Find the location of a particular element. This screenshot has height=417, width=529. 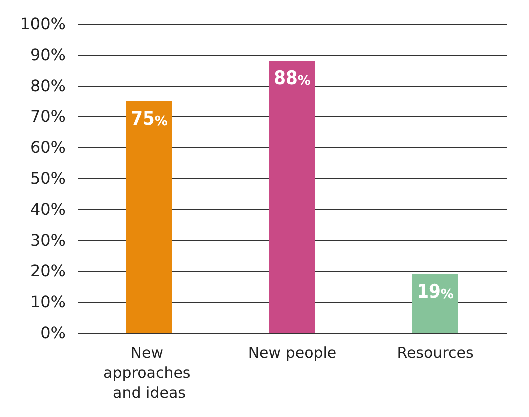

y-tick-label: 90% is located at coordinates (48, 54).